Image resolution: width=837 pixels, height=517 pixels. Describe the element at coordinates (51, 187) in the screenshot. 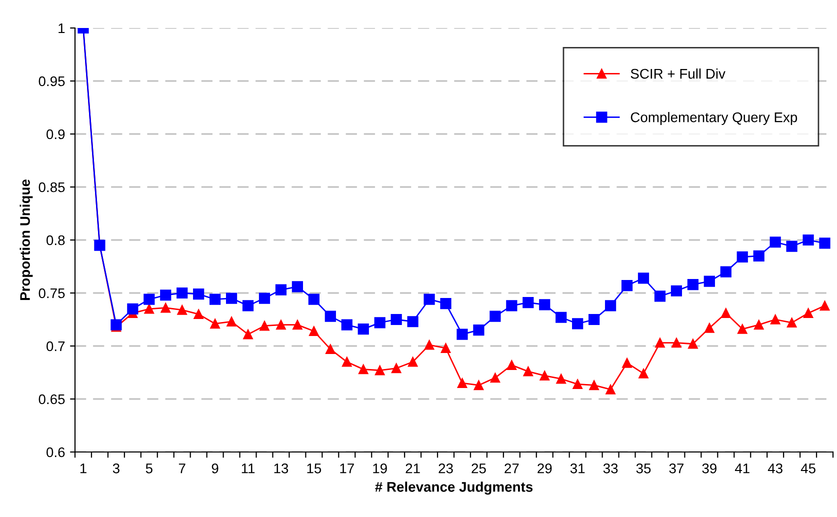

I see `y-tick-label: 0.85` at that location.